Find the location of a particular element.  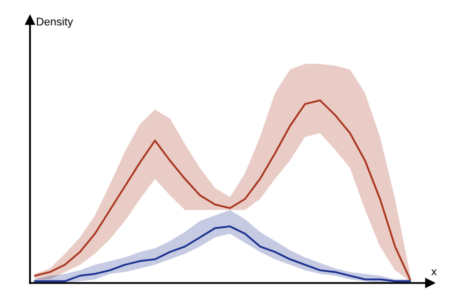

text: Density is located at coordinates (55, 22).